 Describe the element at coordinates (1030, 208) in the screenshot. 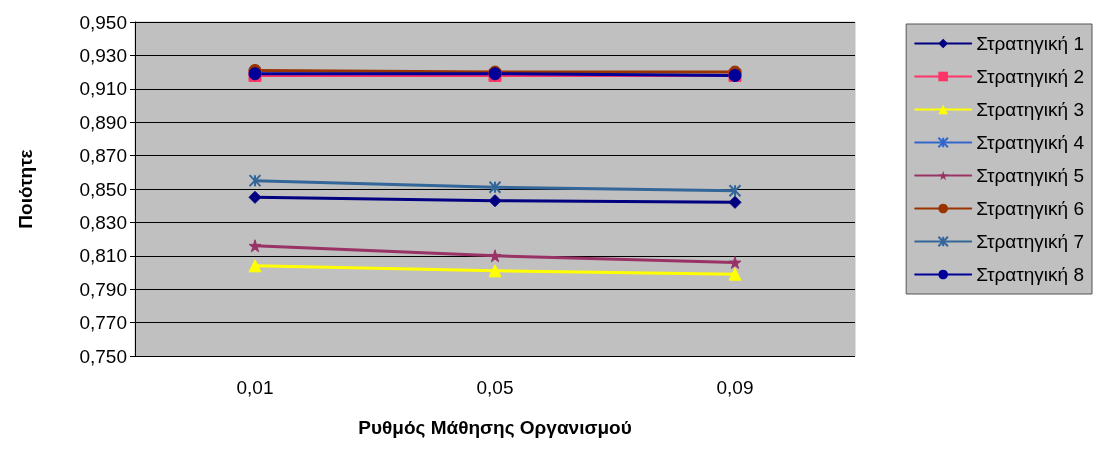

I see `legend-label: Στρατηγική 6` at that location.